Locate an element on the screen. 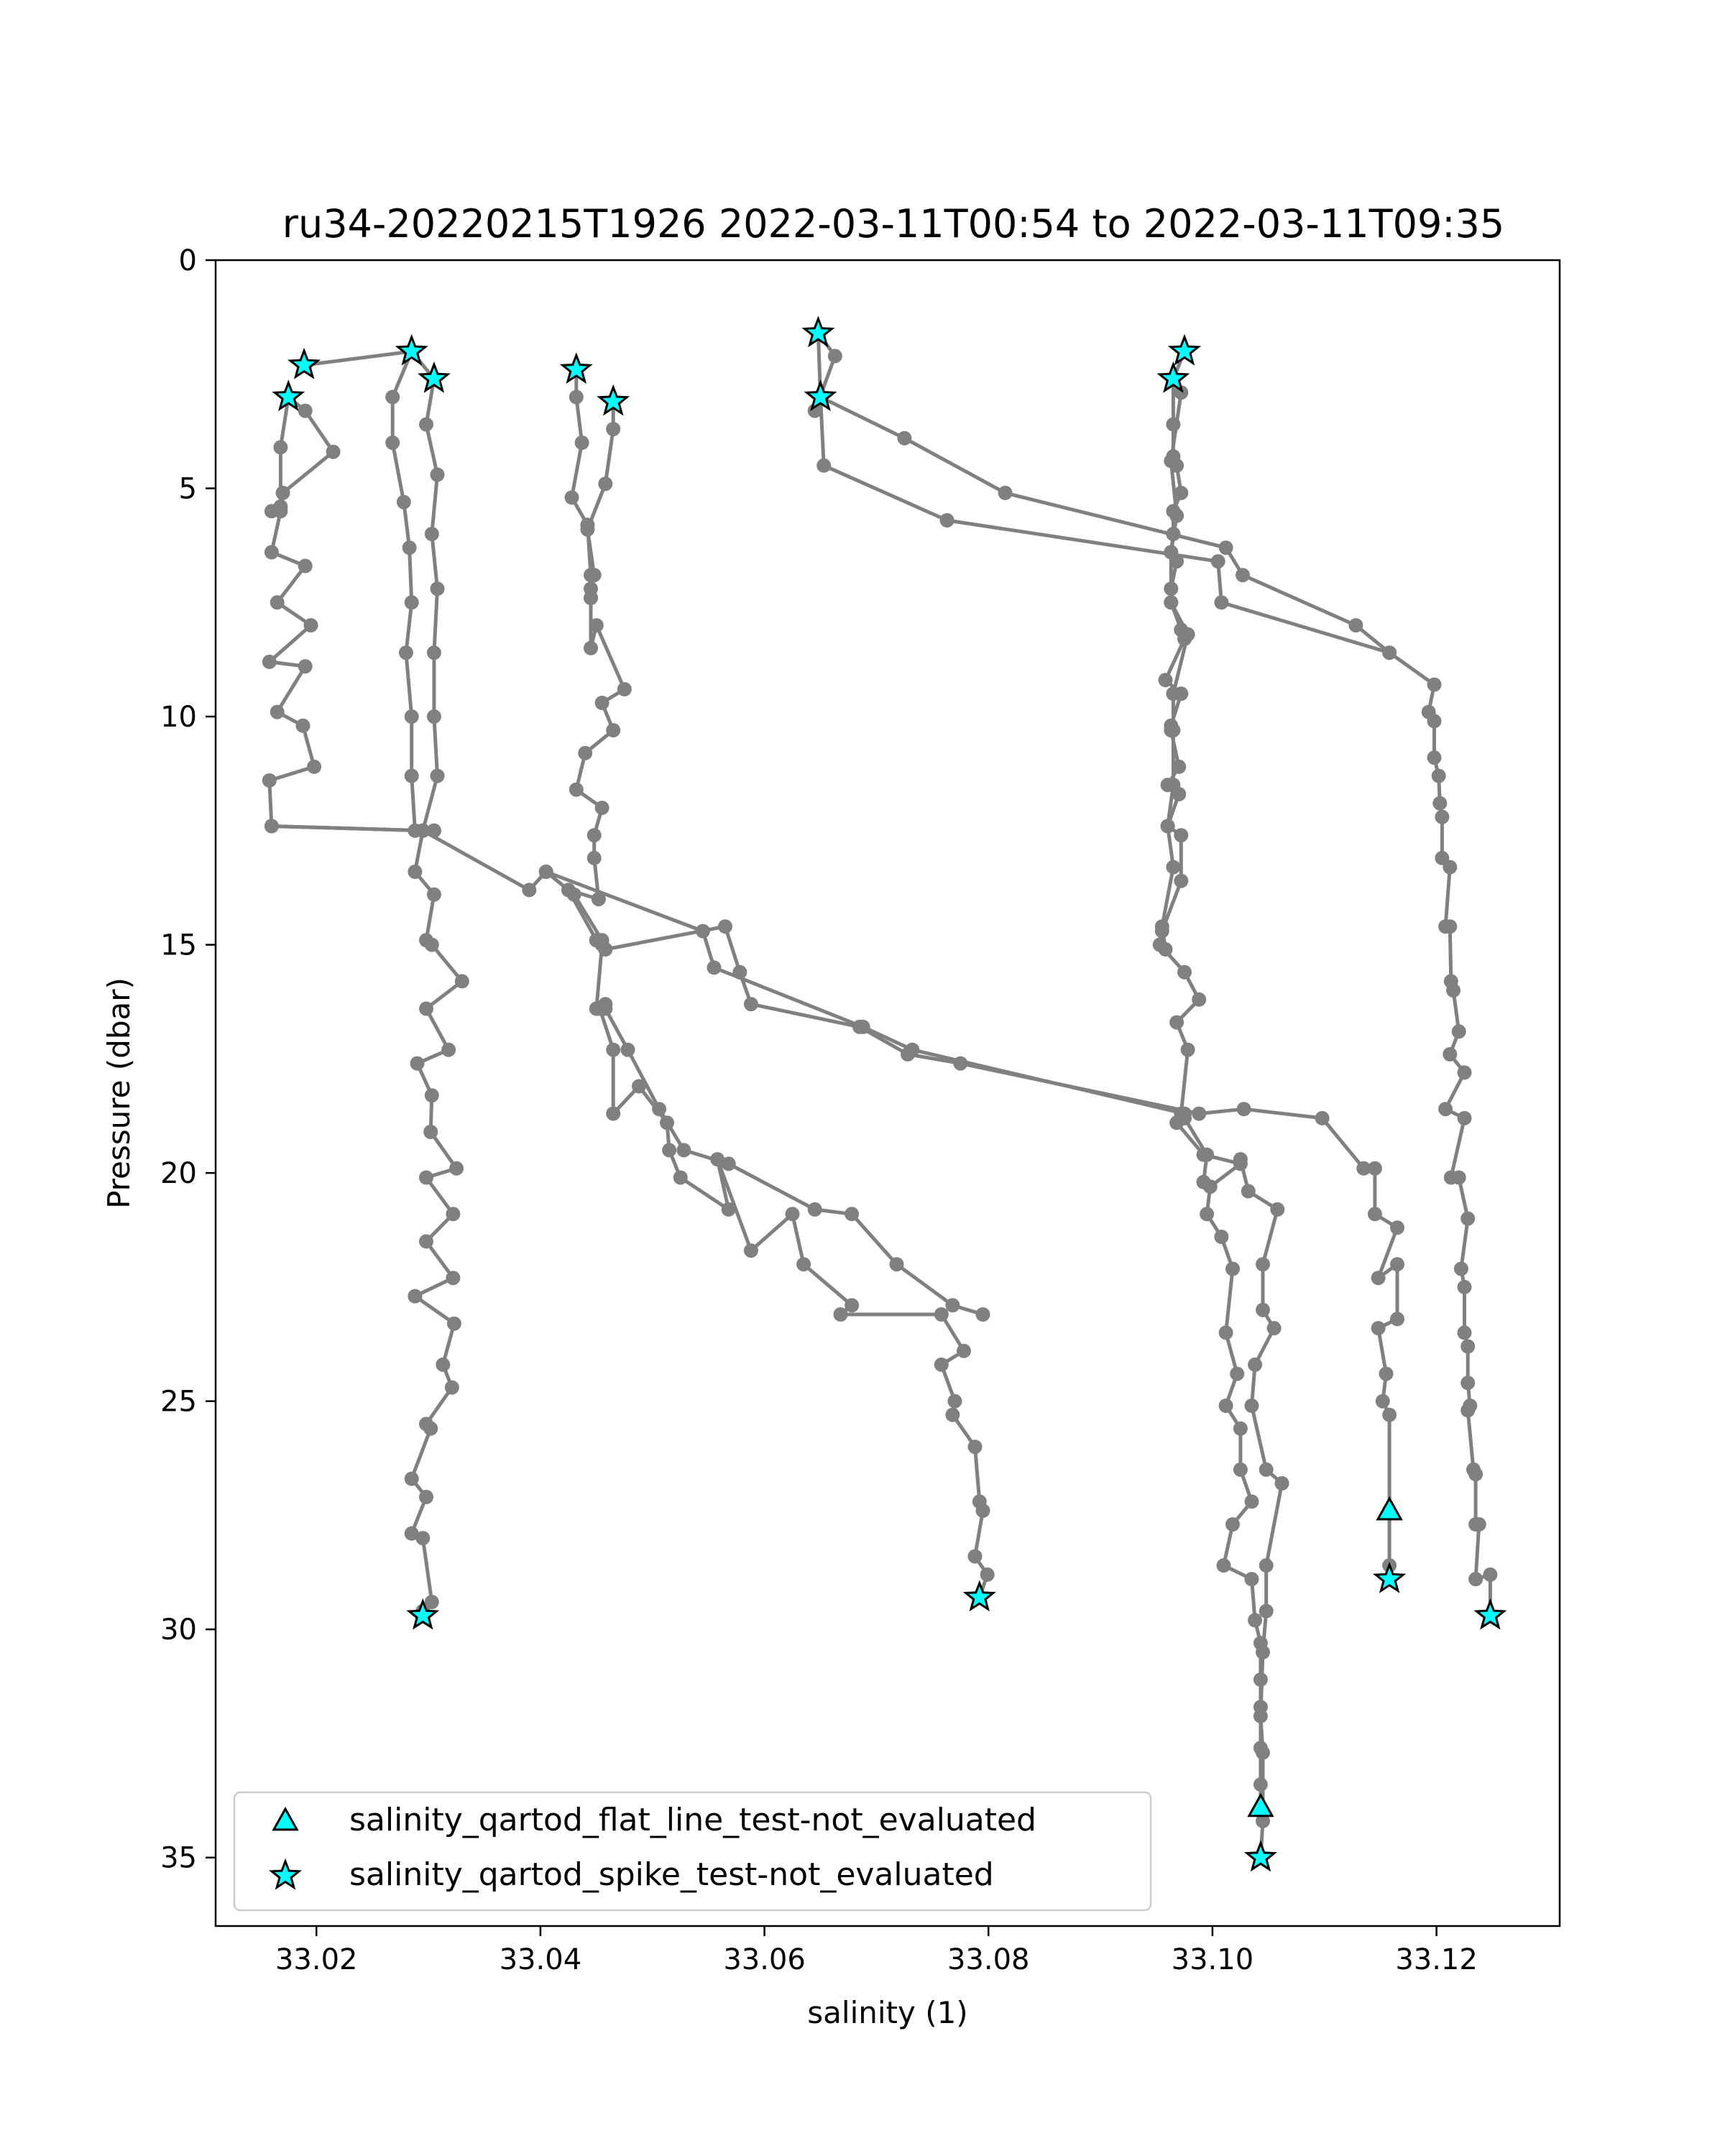  x-tick-label: 33.04 is located at coordinates (541, 1959).